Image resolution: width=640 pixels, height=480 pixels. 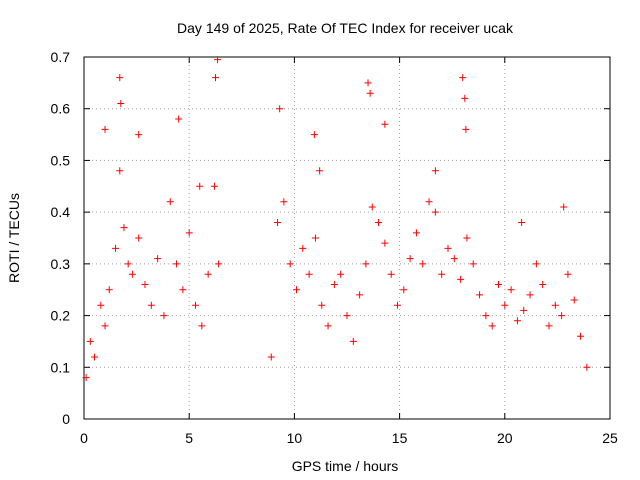 I want to click on x-tick-label: 10, so click(x=295, y=438).